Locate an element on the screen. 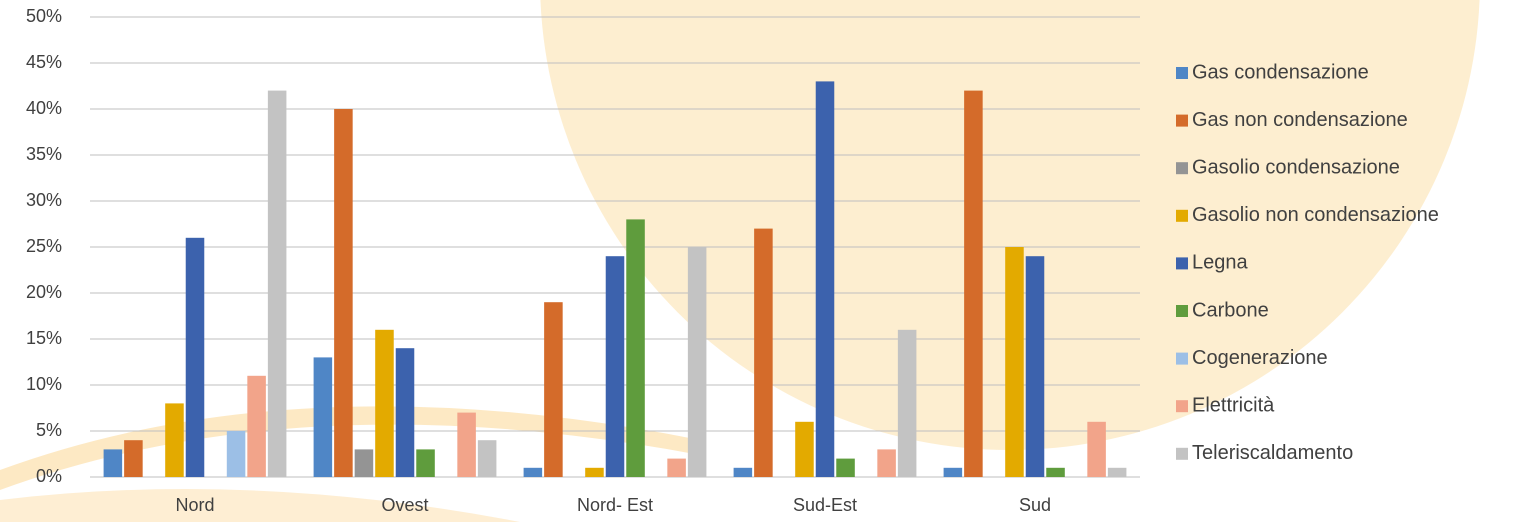 The image size is (1526, 522). y-tick-label: 30% is located at coordinates (44, 200).